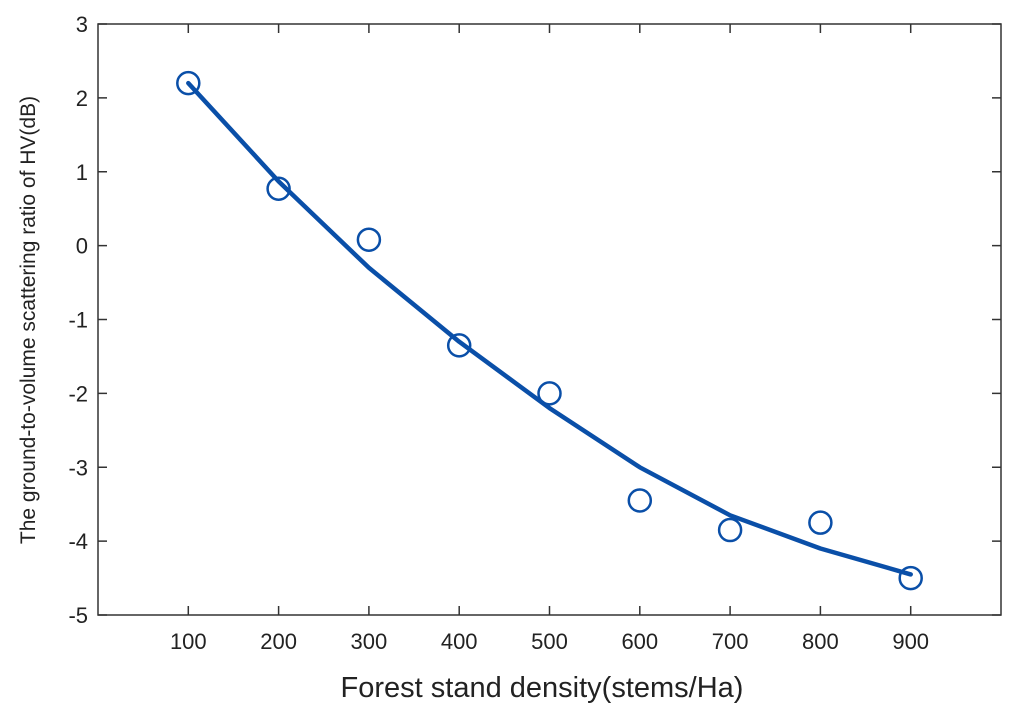 This screenshot has width=1024, height=715. What do you see at coordinates (278, 641) in the screenshot?
I see `x-tick-label: 200` at bounding box center [278, 641].